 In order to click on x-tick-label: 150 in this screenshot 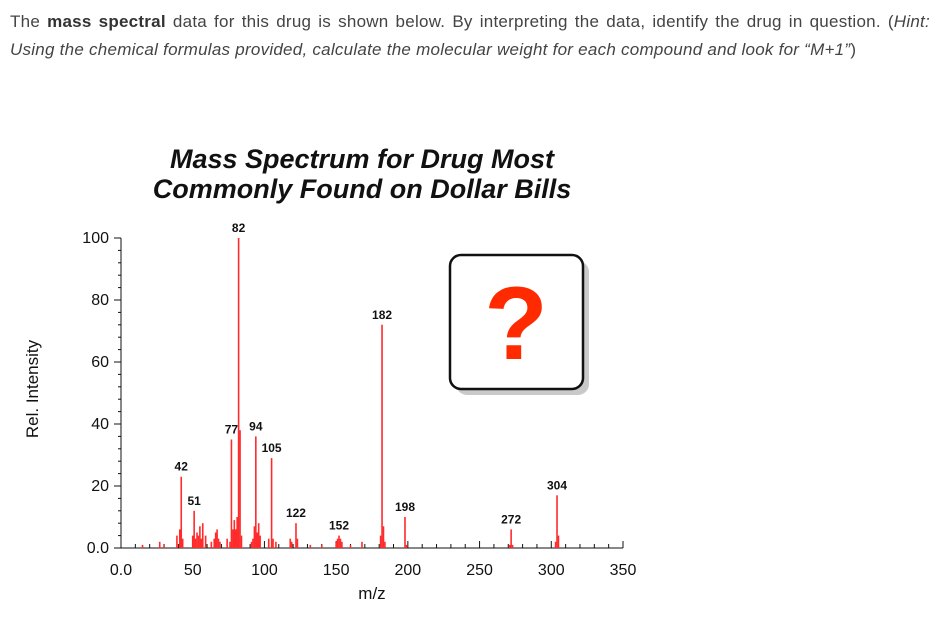, I will do `click(336, 570)`.